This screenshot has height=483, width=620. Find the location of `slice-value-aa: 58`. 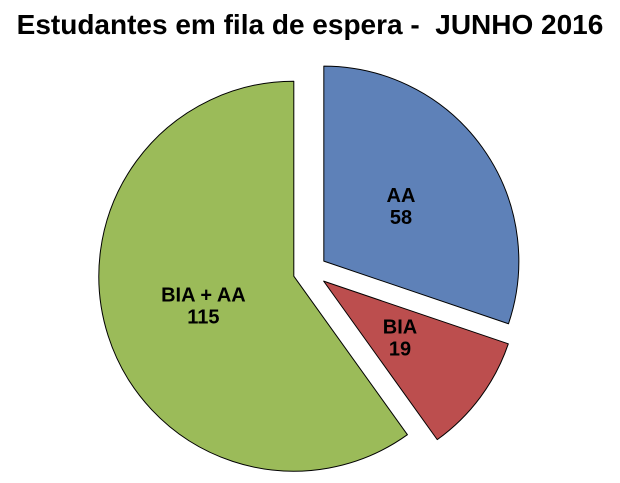

slice-value-aa: 58 is located at coordinates (401, 218).